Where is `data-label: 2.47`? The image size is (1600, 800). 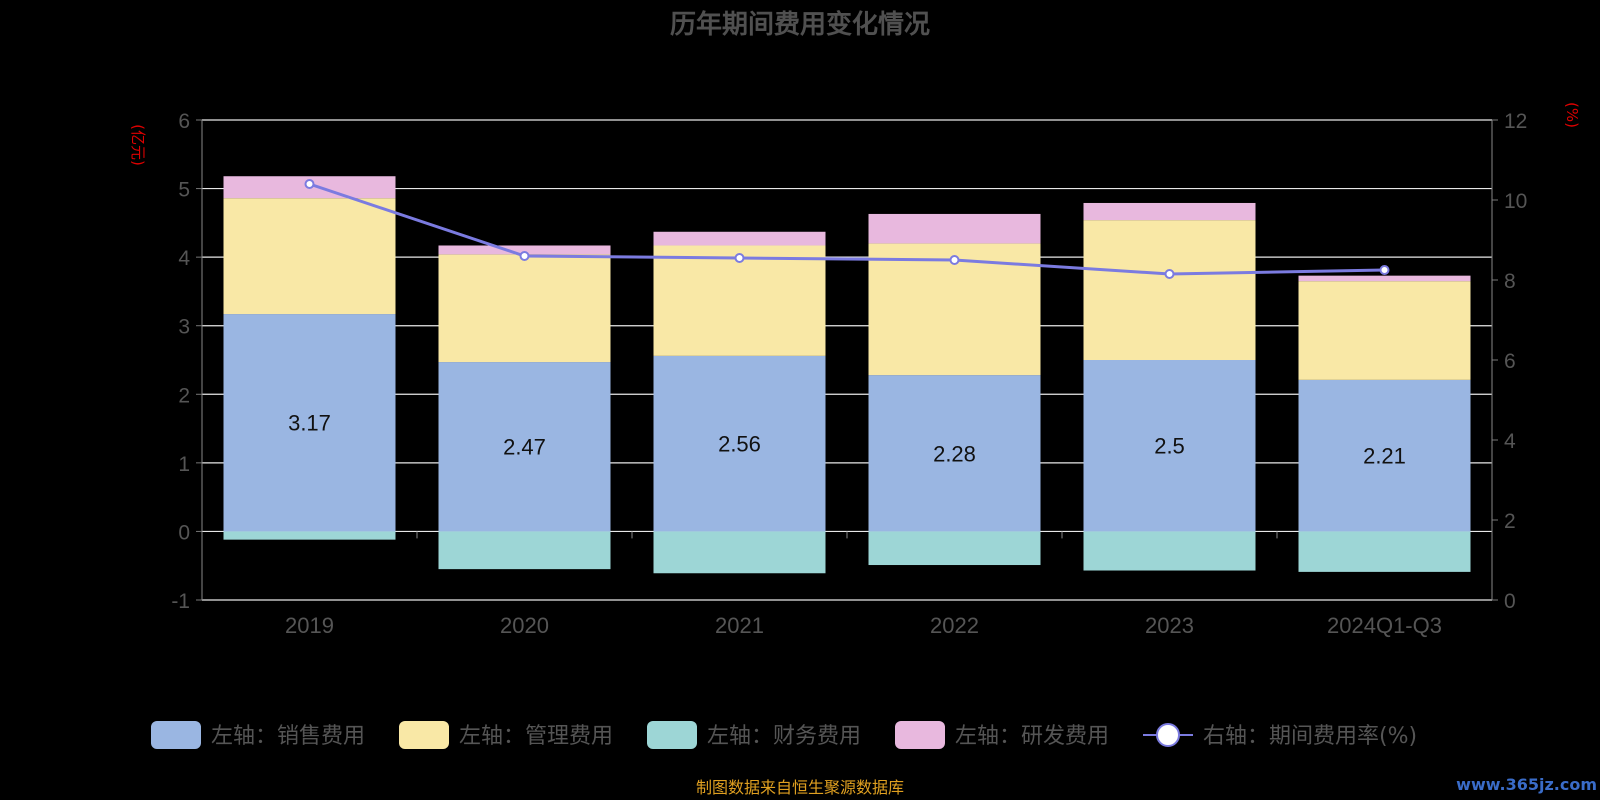
data-label: 2.47 is located at coordinates (524, 447).